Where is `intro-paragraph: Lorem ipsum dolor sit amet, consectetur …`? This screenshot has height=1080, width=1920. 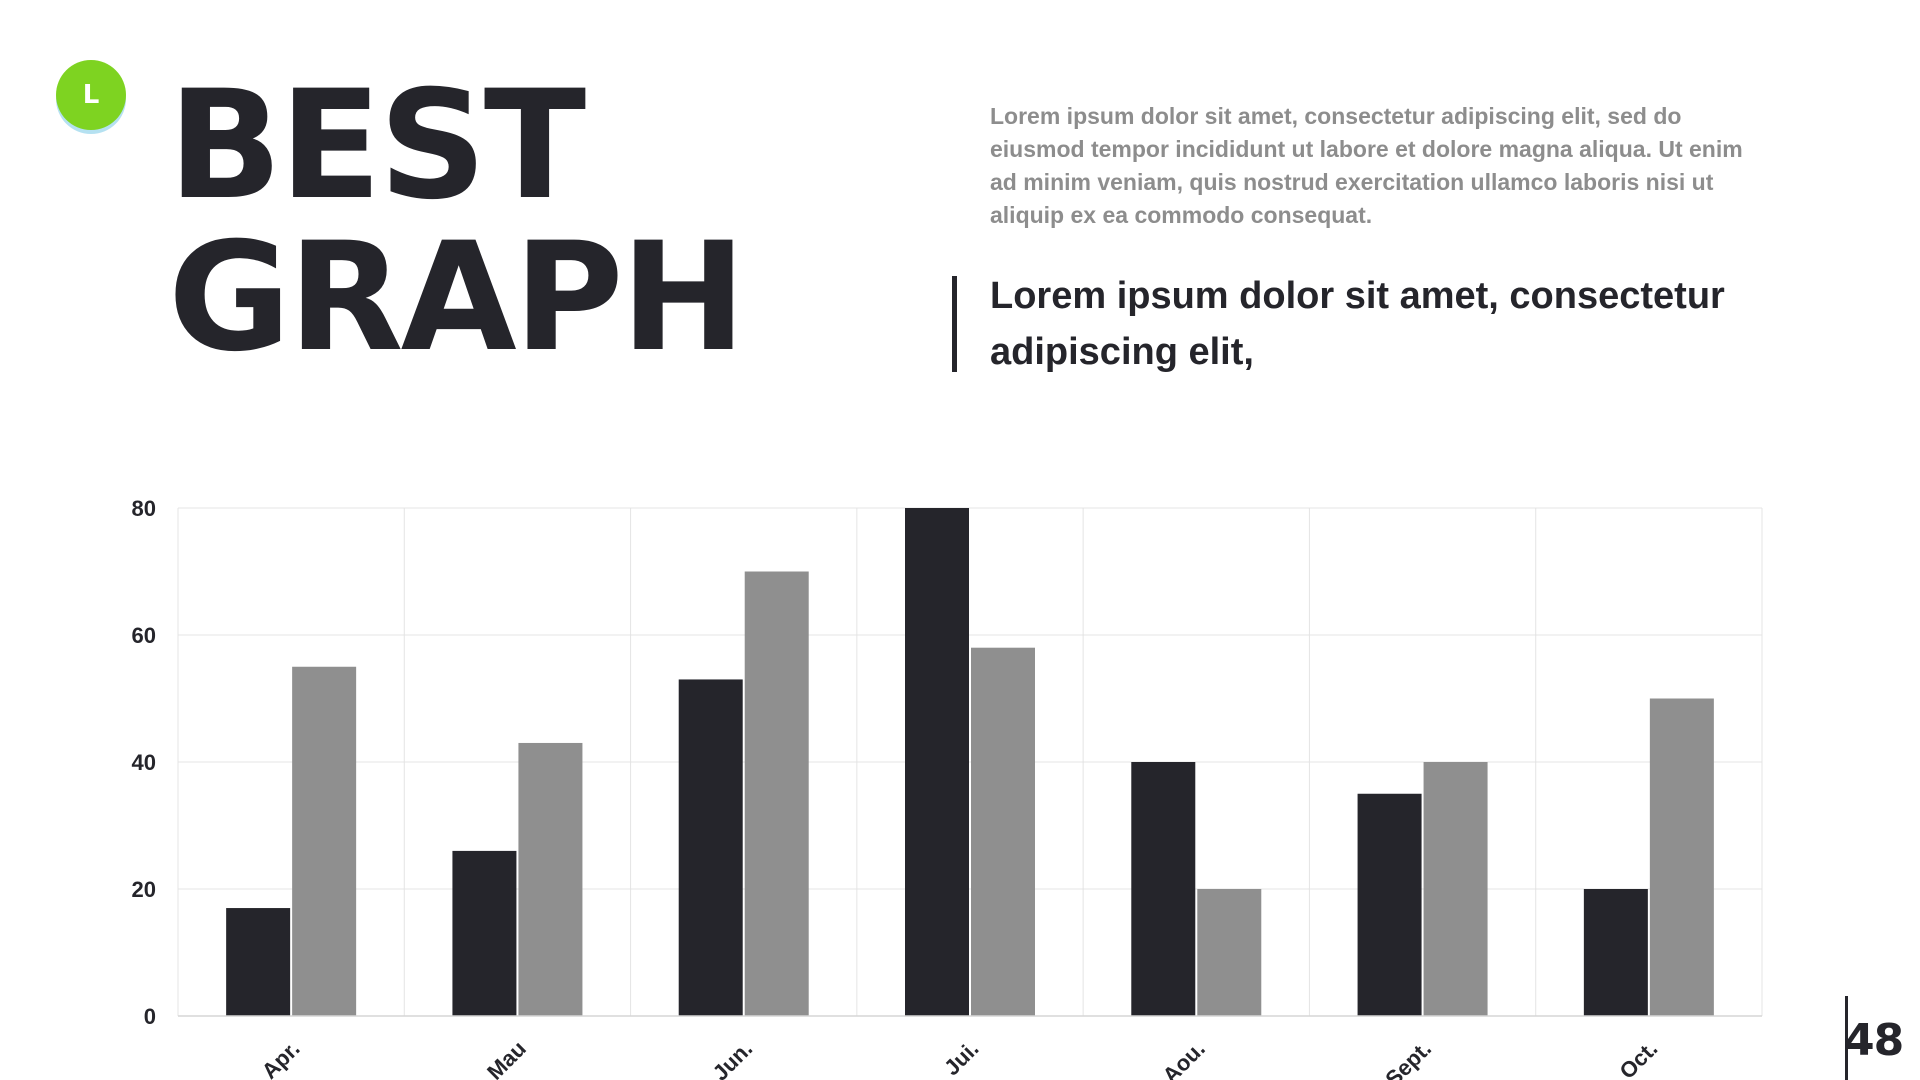
intro-paragraph: Lorem ipsum dolor sit amet, consectetur … is located at coordinates (1366, 165).